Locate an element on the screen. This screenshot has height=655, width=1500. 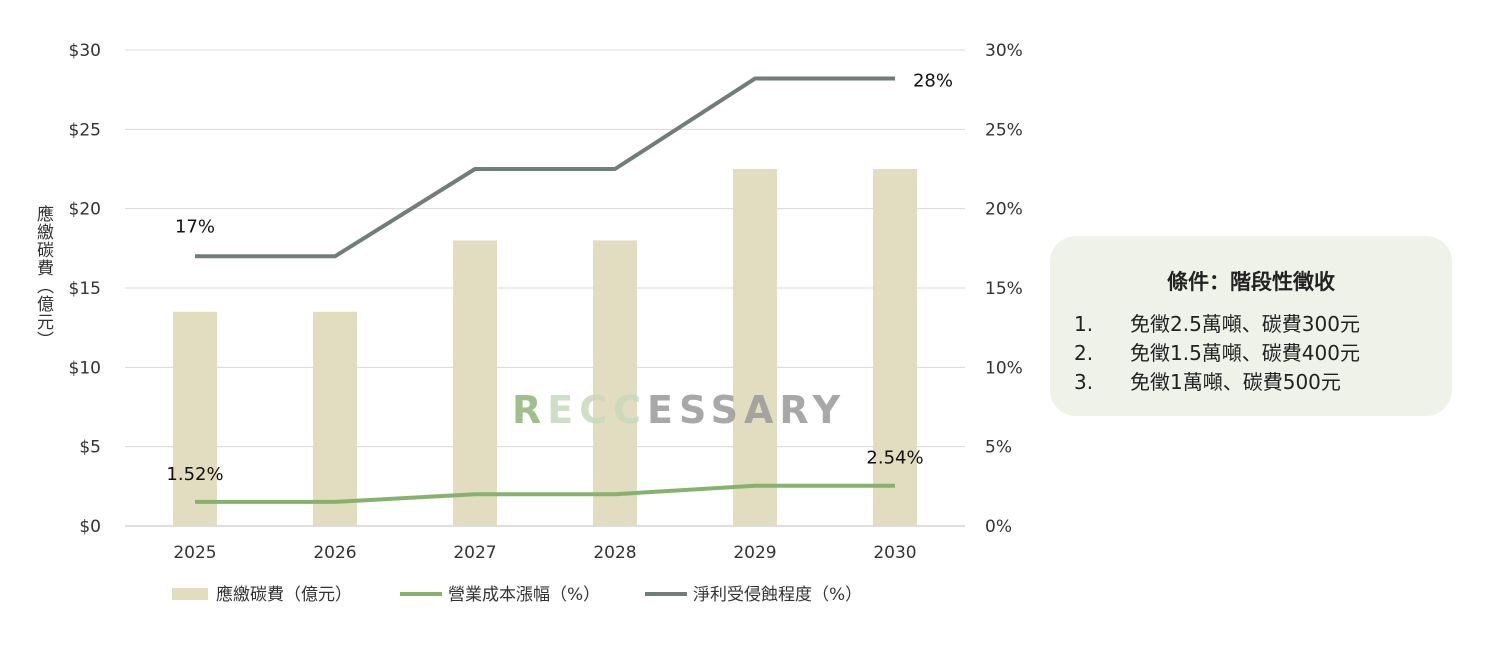
data-label: 17% is located at coordinates (195, 226).